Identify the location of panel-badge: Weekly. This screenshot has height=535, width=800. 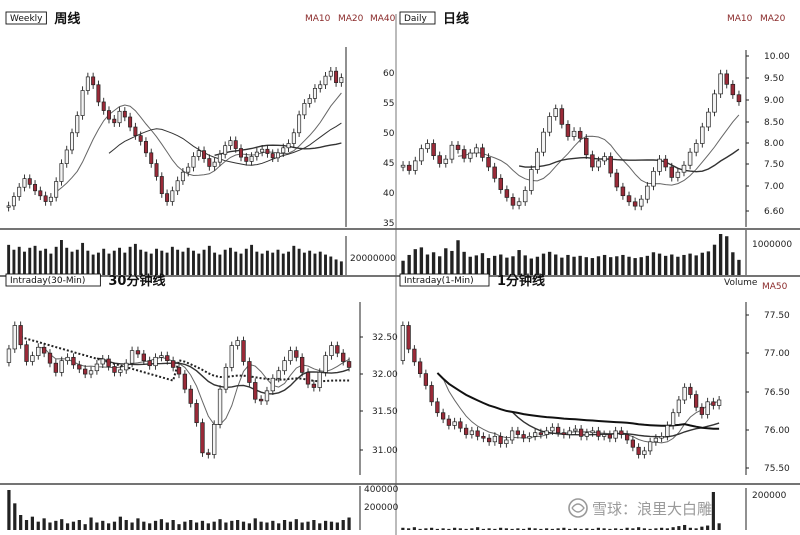
(26, 19).